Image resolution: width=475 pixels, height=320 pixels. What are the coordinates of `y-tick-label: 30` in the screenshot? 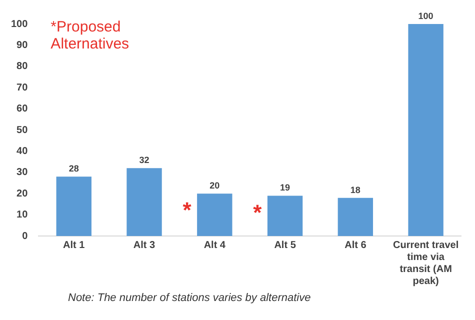 It's located at (22, 172).